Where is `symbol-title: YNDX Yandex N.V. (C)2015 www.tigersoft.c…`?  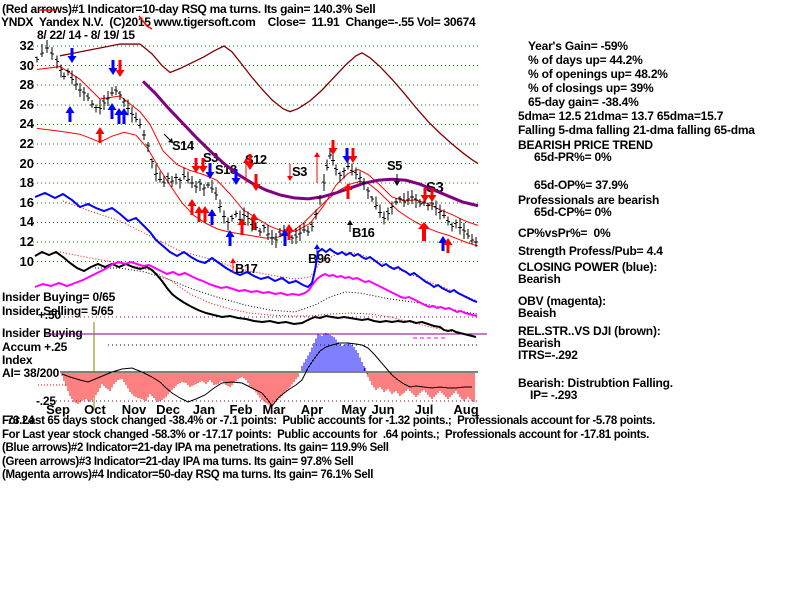
symbol-title: YNDX Yandex N.V. (C)2015 www.tigersoft.c… is located at coordinates (238, 22).